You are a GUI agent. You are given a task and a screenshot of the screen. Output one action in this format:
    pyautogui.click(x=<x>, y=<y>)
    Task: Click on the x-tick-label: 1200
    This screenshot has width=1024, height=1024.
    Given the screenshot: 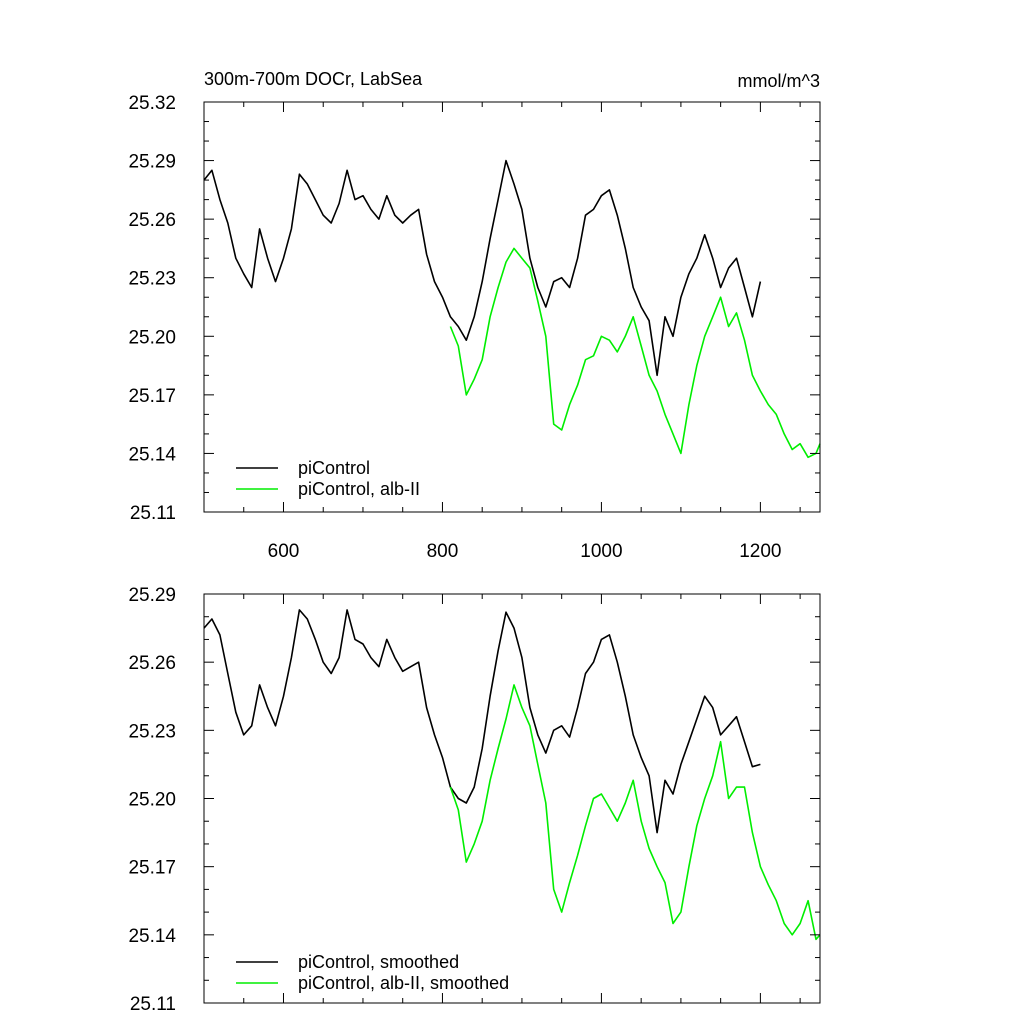 What is the action you would take?
    pyautogui.click(x=760, y=551)
    